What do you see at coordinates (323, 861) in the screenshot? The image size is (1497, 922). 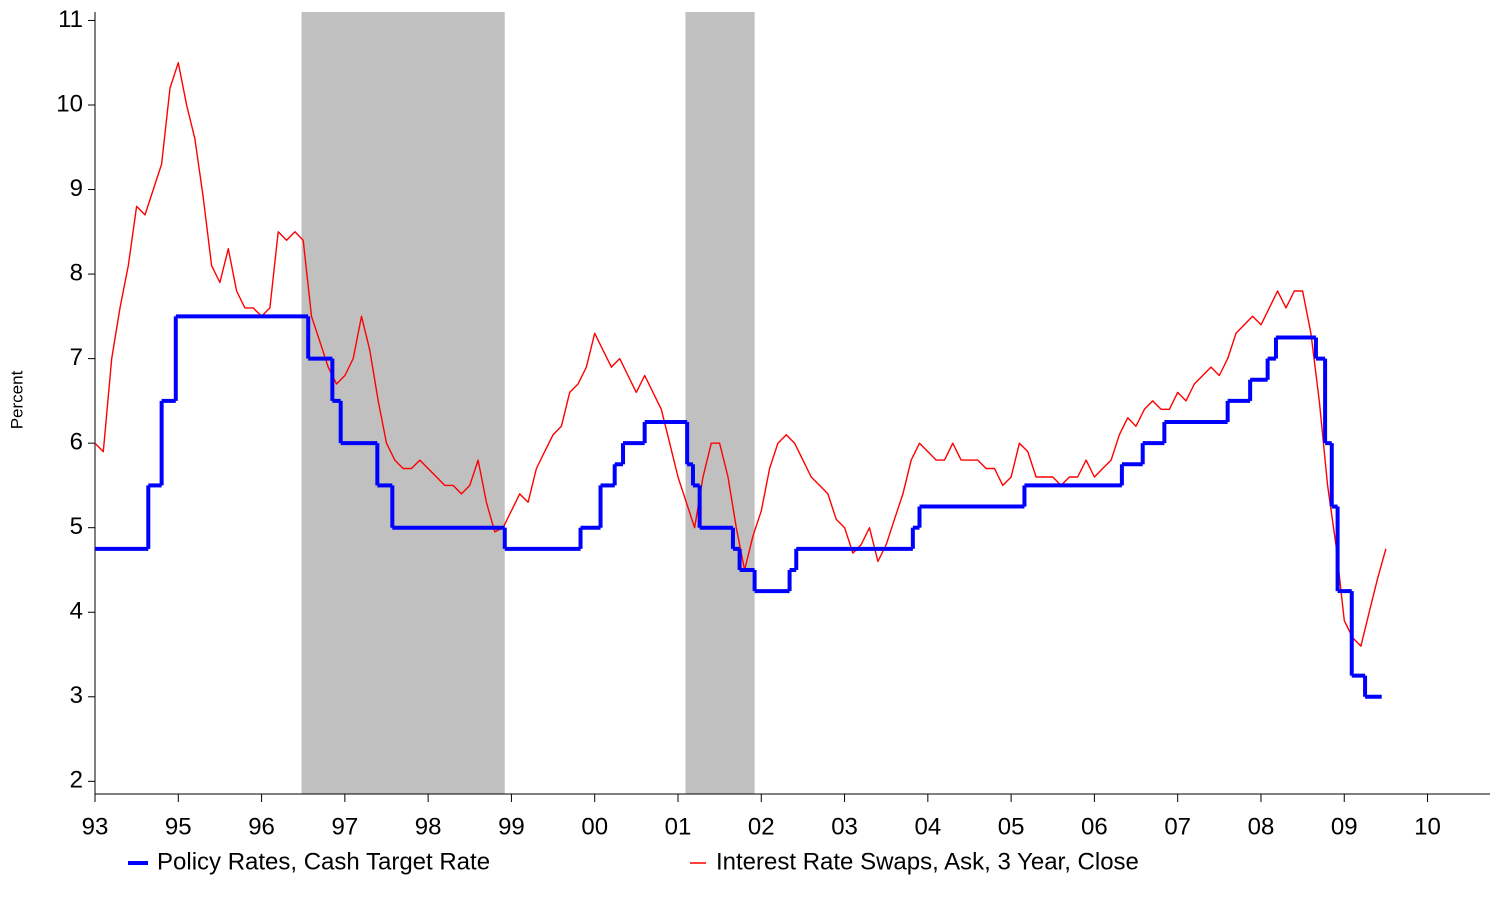 I see `legend-label: Policy Rates, Cash Target Rate` at bounding box center [323, 861].